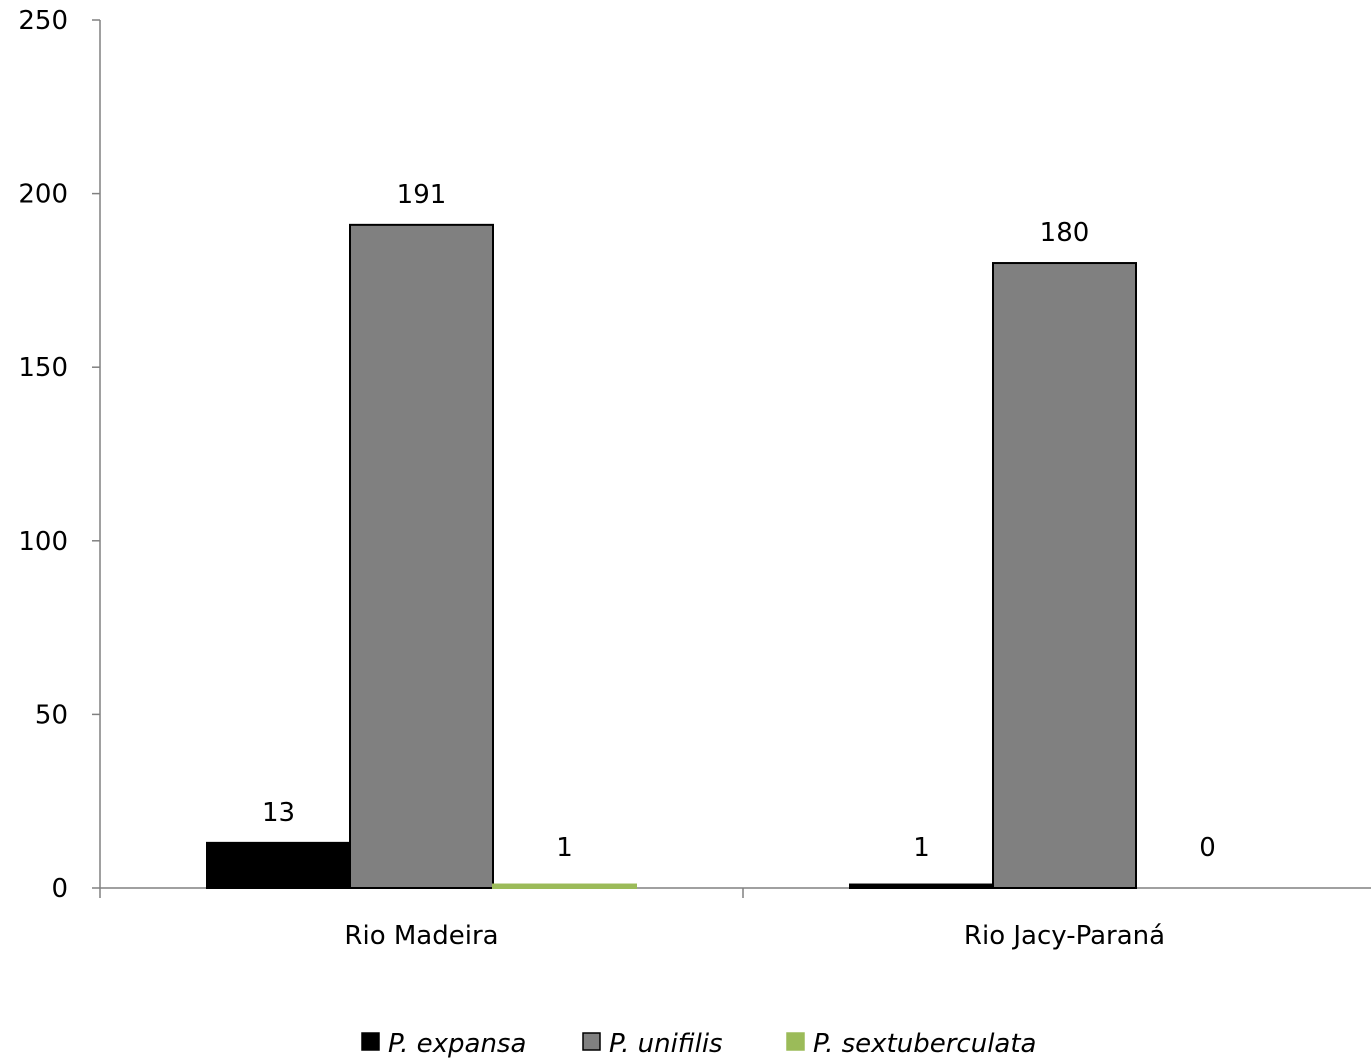  I want to click on bar-value-label: 13, so click(278, 813).